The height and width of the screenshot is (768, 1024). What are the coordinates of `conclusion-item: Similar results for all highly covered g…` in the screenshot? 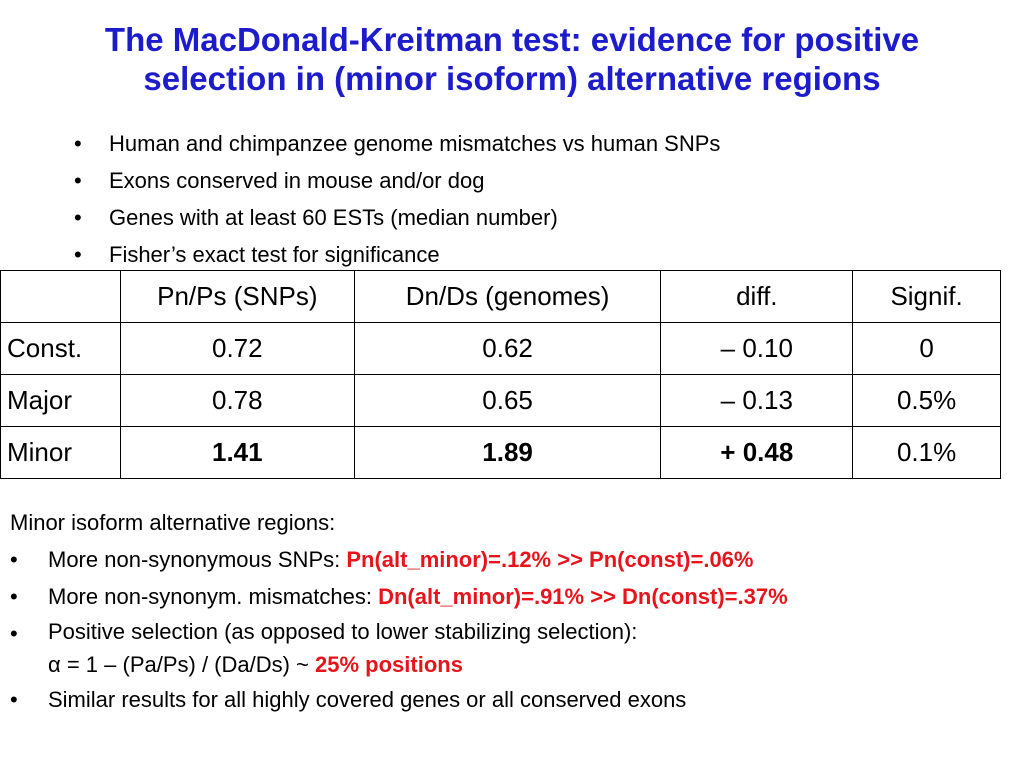 It's located at (399, 699).